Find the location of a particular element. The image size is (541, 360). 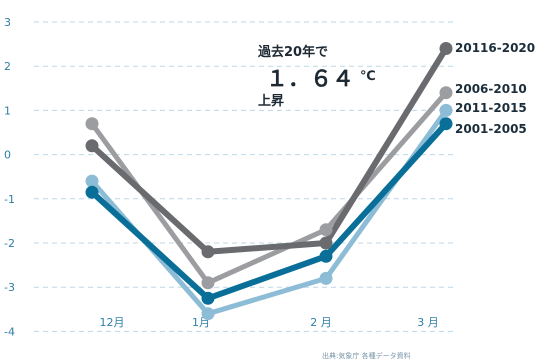

series-label: 2001-2005 is located at coordinates (491, 129).